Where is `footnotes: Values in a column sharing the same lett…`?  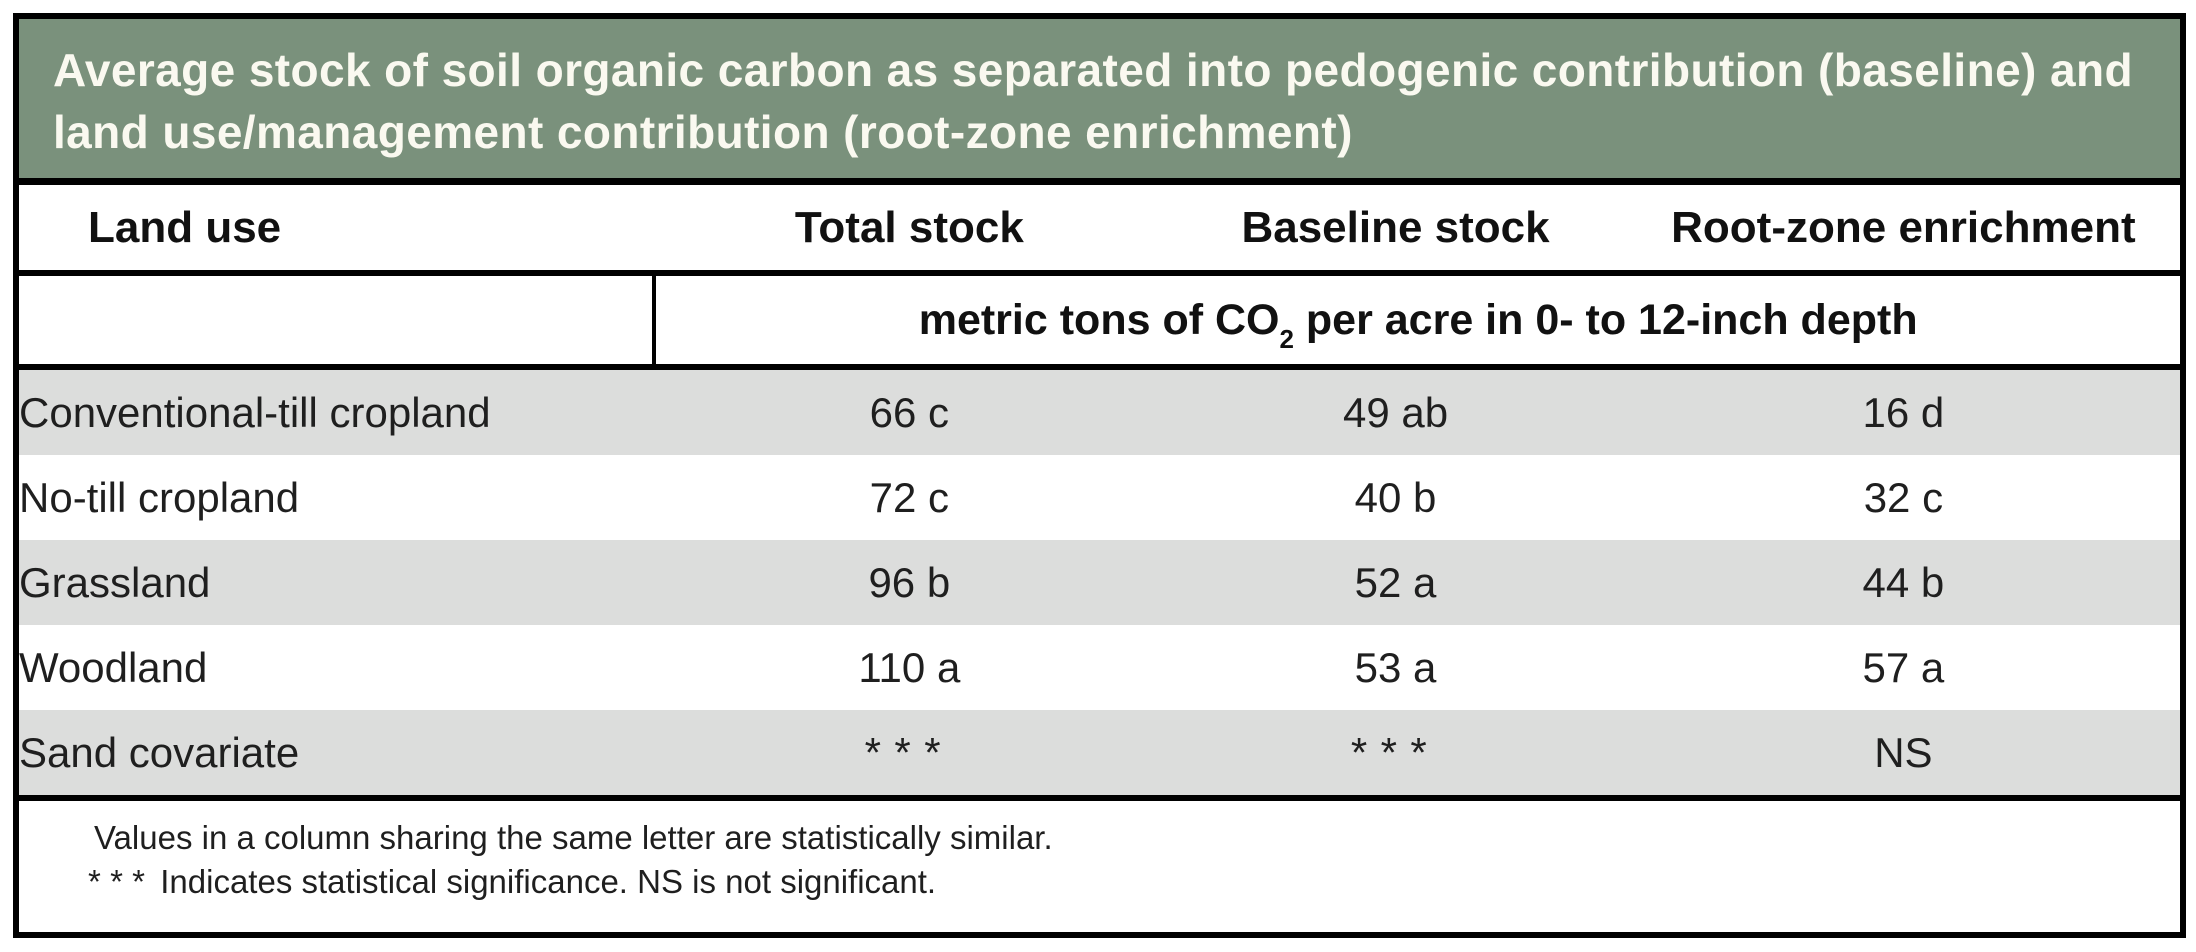 footnotes: Values in a column sharing the same lett… is located at coordinates (1099, 863).